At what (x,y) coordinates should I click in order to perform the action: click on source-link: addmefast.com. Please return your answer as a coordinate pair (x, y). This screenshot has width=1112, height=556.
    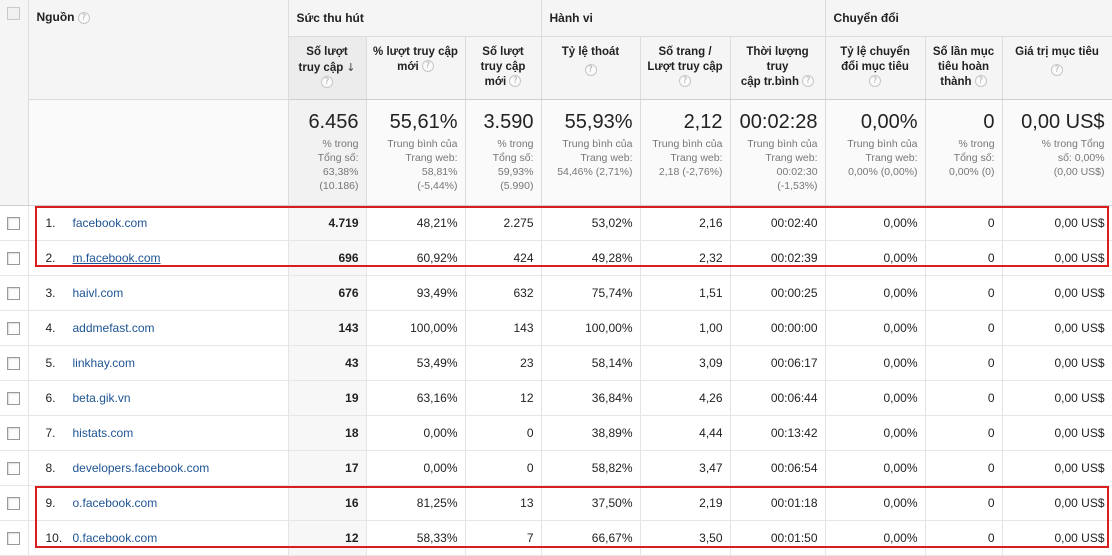
    Looking at the image, I should click on (113, 327).